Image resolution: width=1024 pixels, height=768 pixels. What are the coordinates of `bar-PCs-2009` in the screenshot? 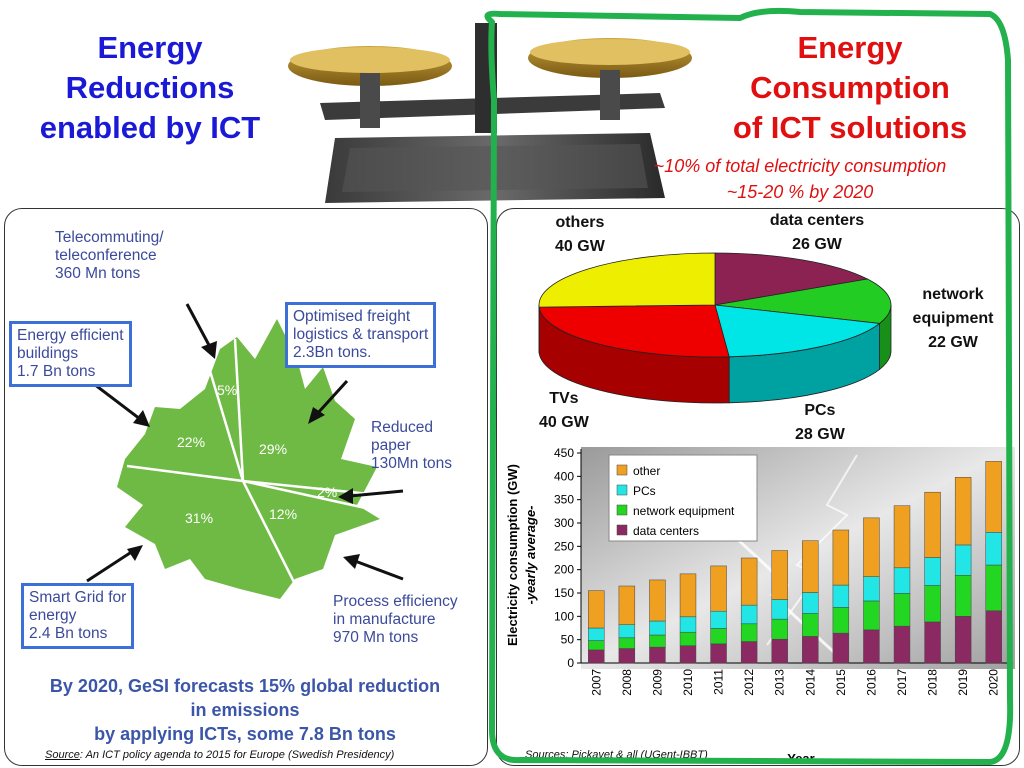 It's located at (657, 628).